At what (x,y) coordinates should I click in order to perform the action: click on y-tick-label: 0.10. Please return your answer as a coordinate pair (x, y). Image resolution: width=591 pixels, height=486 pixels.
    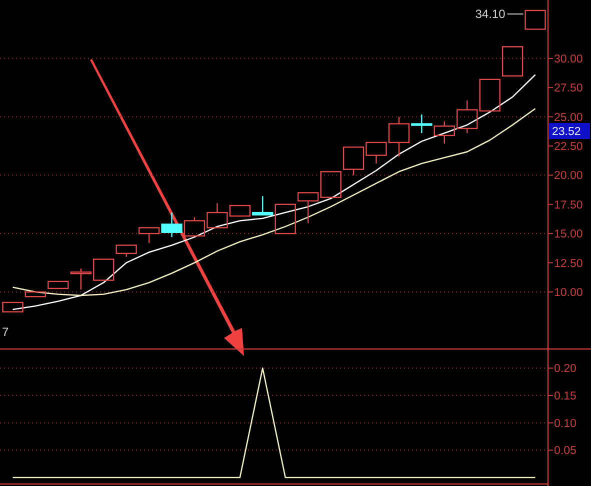
    Looking at the image, I should click on (565, 424).